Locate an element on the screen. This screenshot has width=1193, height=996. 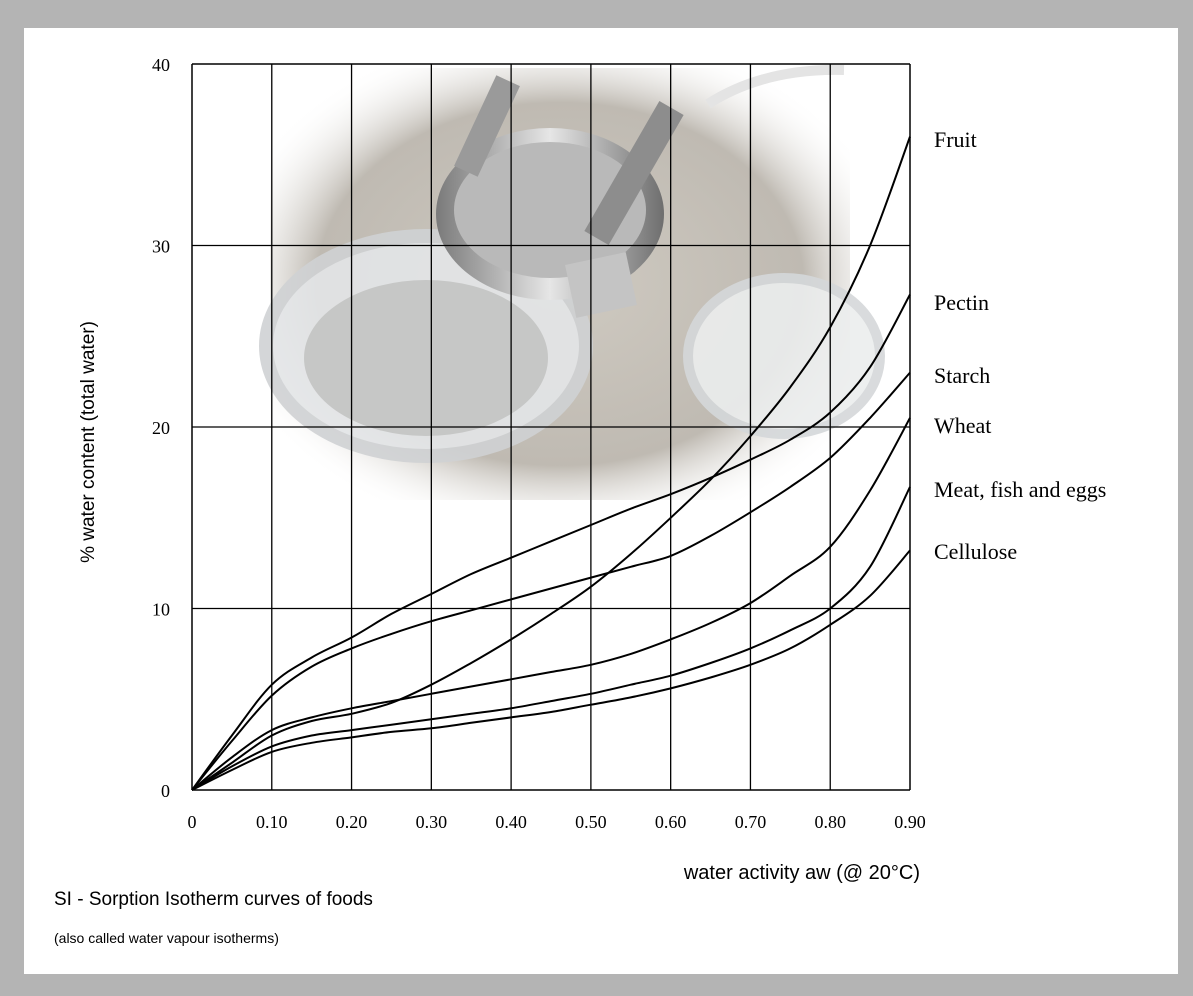
y-tick-labels: 0 10 20 30 40 is located at coordinates (161, 428).